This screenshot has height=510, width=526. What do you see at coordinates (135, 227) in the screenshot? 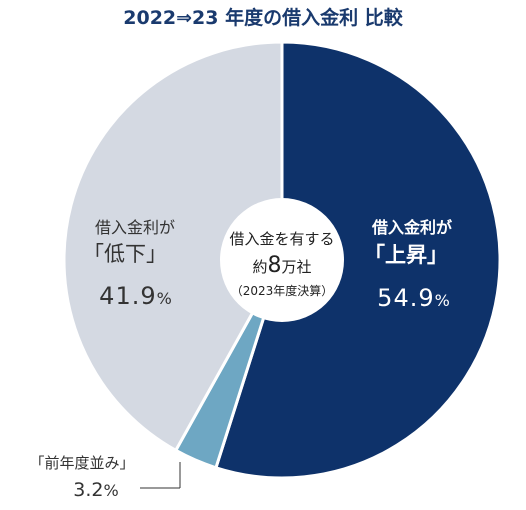
I see `slice-down-label-line1: 借入金利が` at bounding box center [135, 227].